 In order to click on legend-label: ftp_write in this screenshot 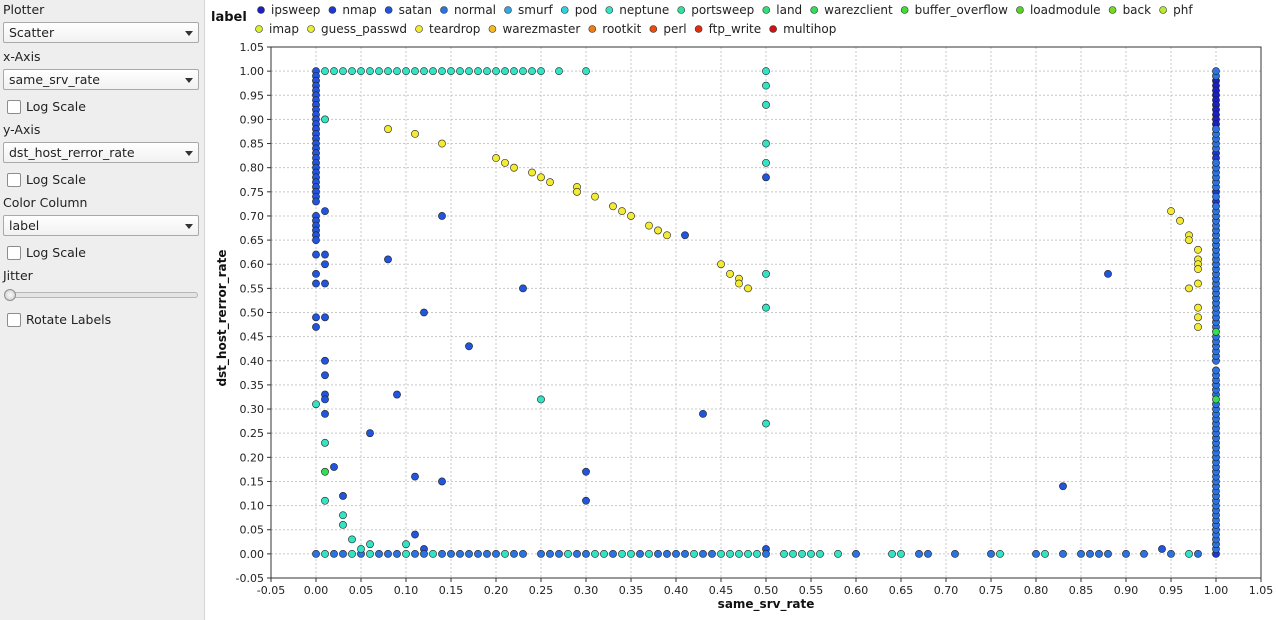, I will do `click(735, 29)`.